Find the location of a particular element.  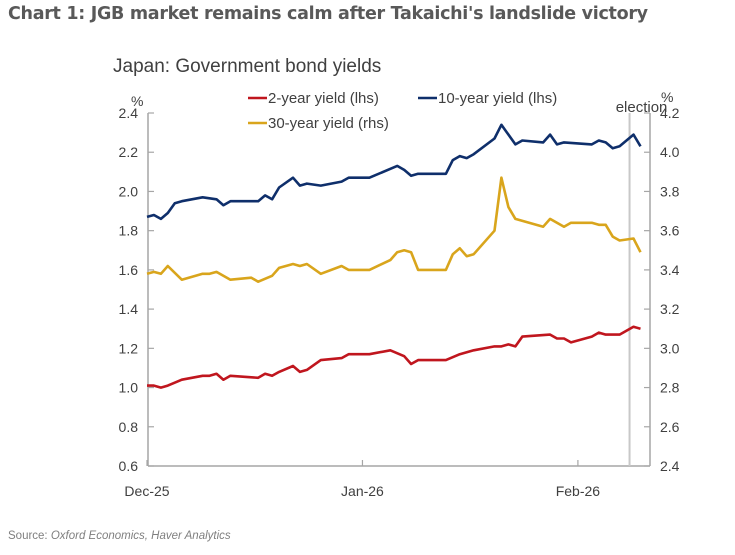

source-text: Oxford Economics, Haver Analytics is located at coordinates (140, 536).